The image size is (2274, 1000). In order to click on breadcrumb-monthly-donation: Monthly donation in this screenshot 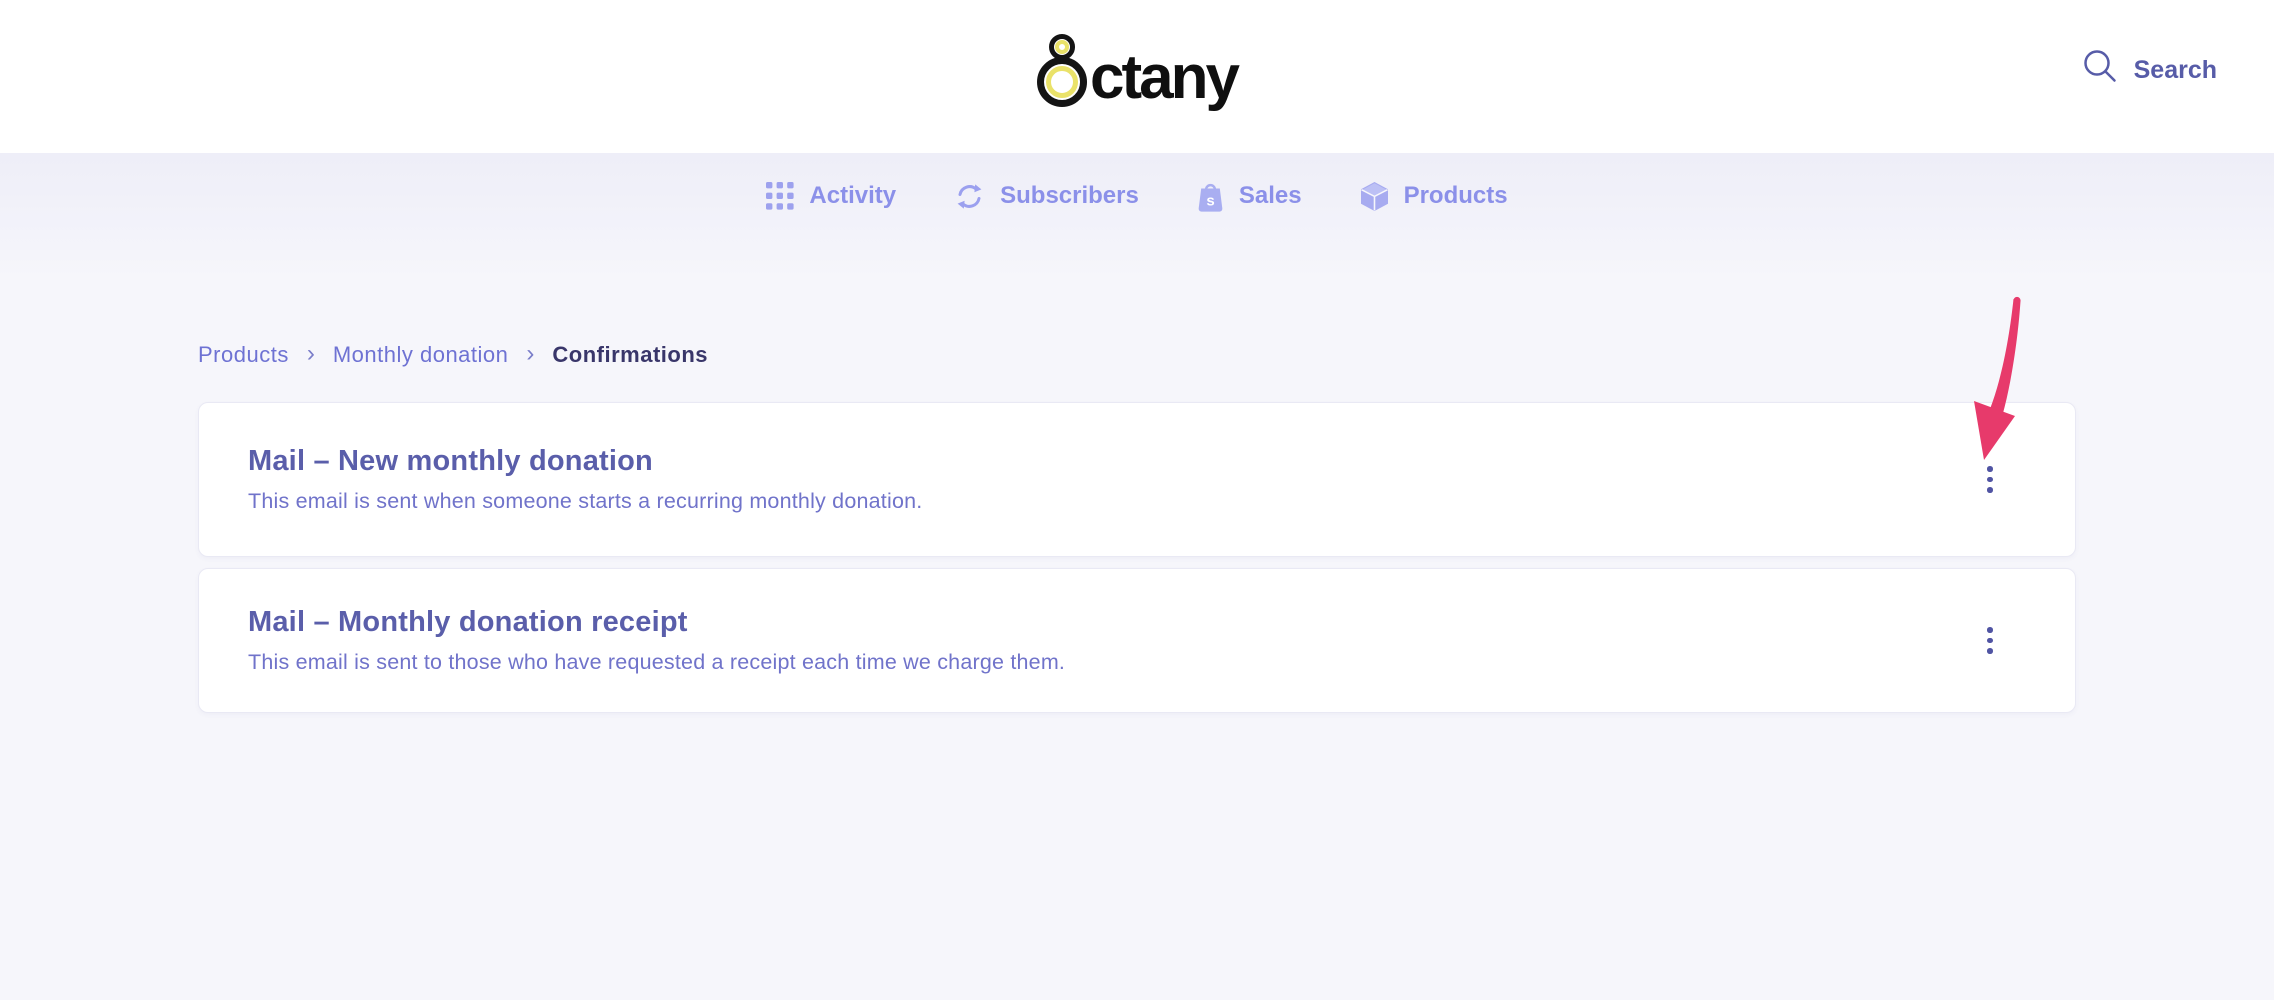, I will do `click(420, 354)`.